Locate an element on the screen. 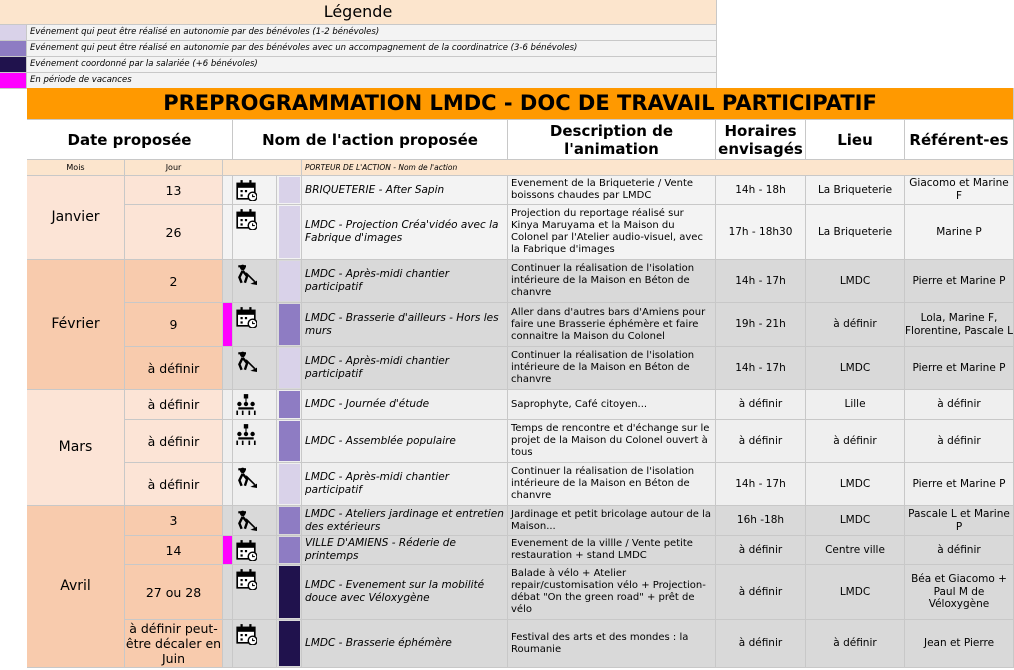 The width and height of the screenshot is (1014, 670). day-text: 27 ou 28 is located at coordinates (173, 592).